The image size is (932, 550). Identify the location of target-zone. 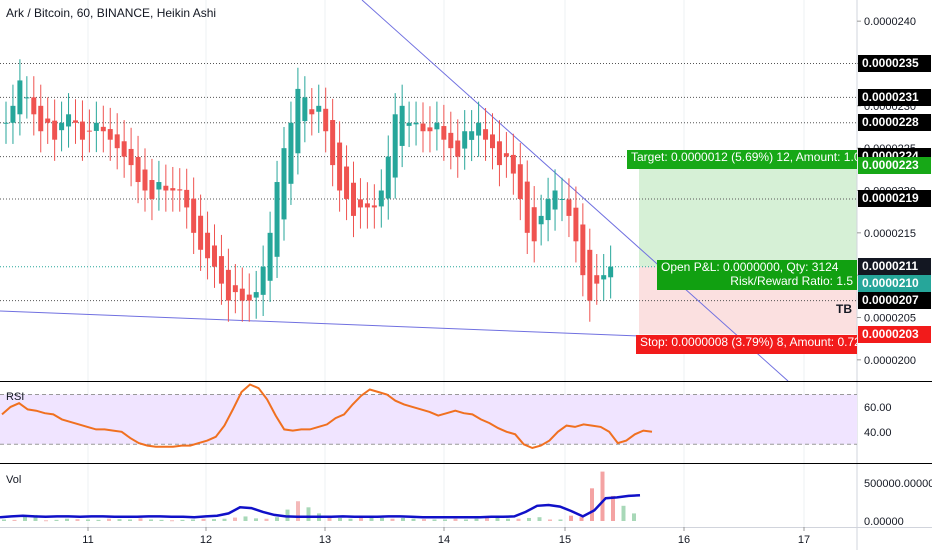
(748, 216).